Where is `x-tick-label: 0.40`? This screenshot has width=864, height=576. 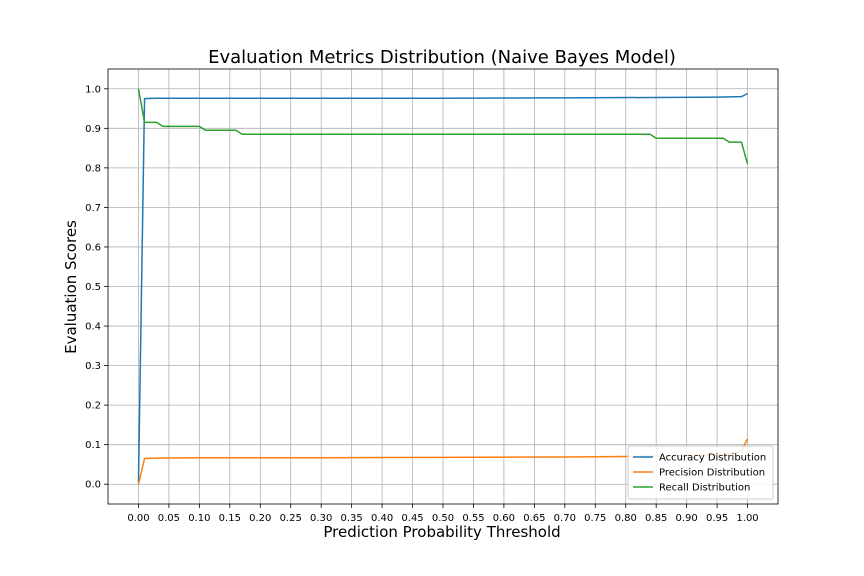
x-tick-label: 0.40 is located at coordinates (382, 518).